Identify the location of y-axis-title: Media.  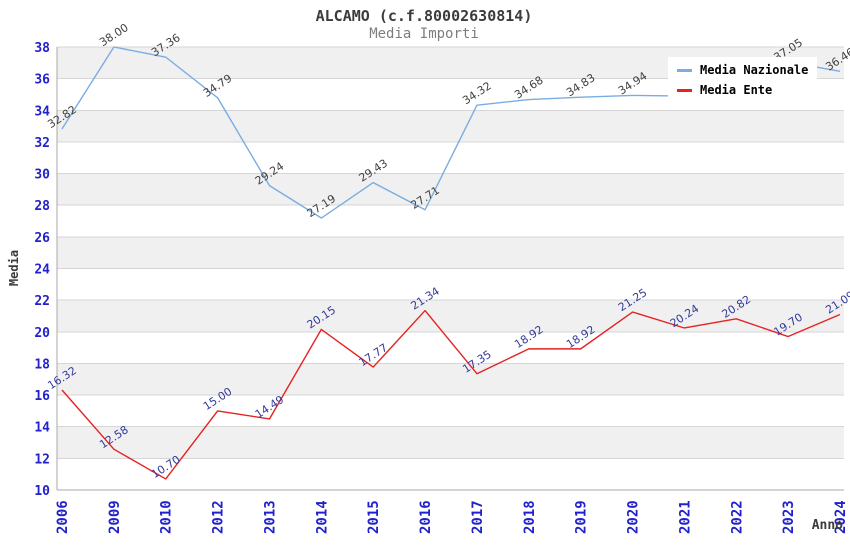
(14, 268).